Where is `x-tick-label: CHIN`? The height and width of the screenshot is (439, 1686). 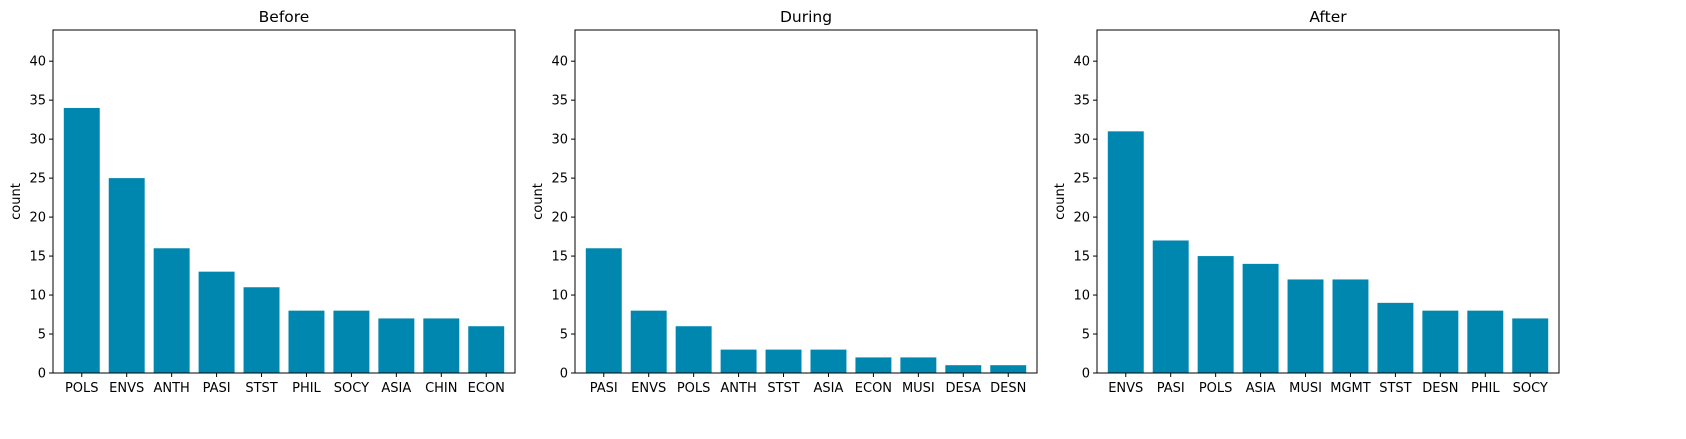
x-tick-label: CHIN is located at coordinates (441, 388).